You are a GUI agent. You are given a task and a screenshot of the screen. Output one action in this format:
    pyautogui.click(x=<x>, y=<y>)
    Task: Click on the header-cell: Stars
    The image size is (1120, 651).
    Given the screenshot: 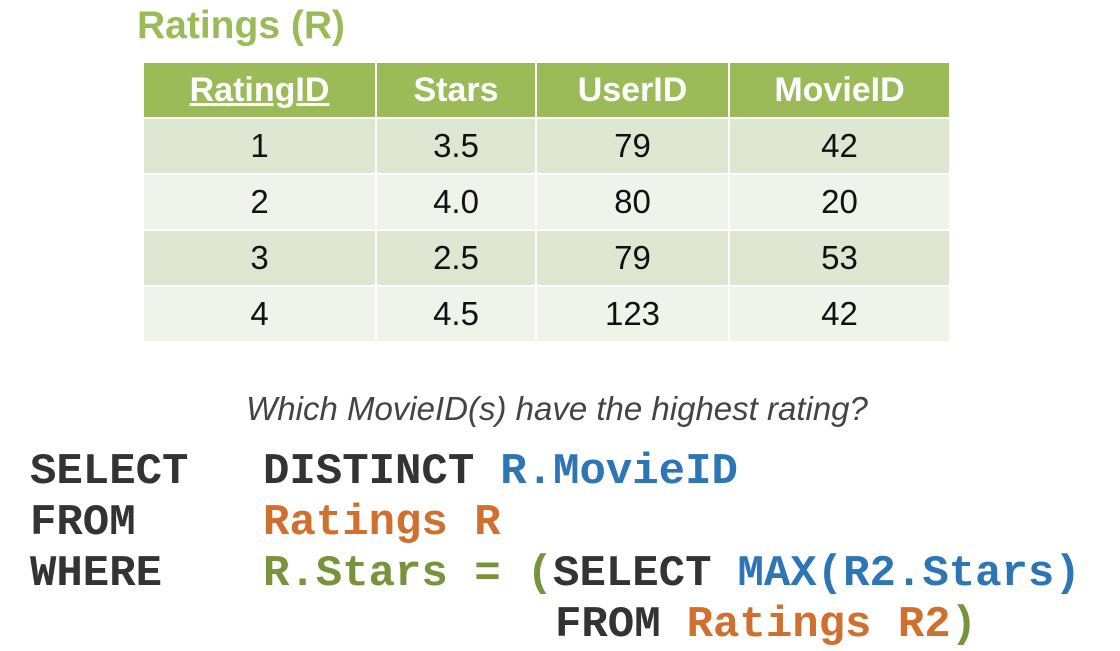 What is the action you would take?
    pyautogui.click(x=456, y=90)
    